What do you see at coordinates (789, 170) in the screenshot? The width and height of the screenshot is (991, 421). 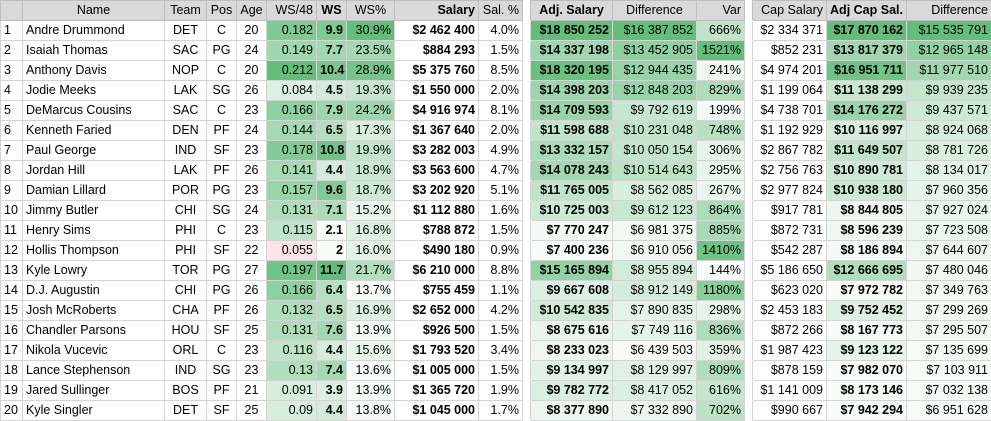 I see `cell-cap-salary: $2 756 763` at bounding box center [789, 170].